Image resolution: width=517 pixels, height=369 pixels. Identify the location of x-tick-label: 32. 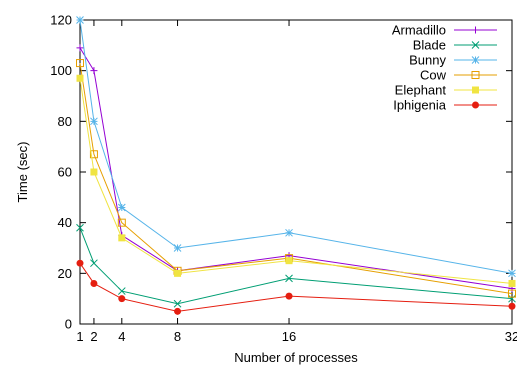
(511, 336).